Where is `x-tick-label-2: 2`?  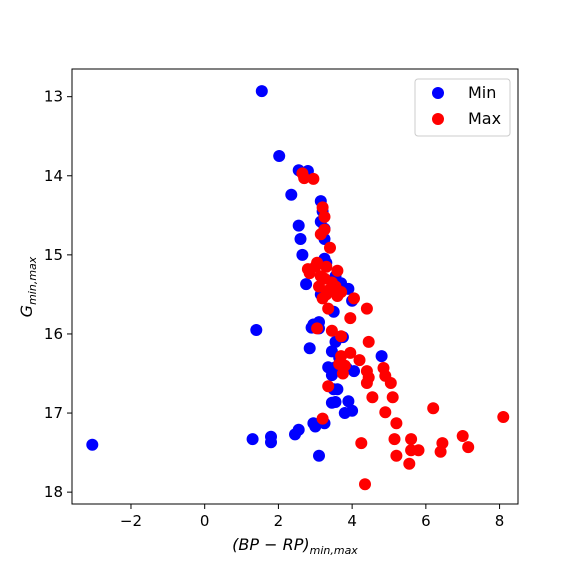 x-tick-label-2: 2 is located at coordinates (279, 521).